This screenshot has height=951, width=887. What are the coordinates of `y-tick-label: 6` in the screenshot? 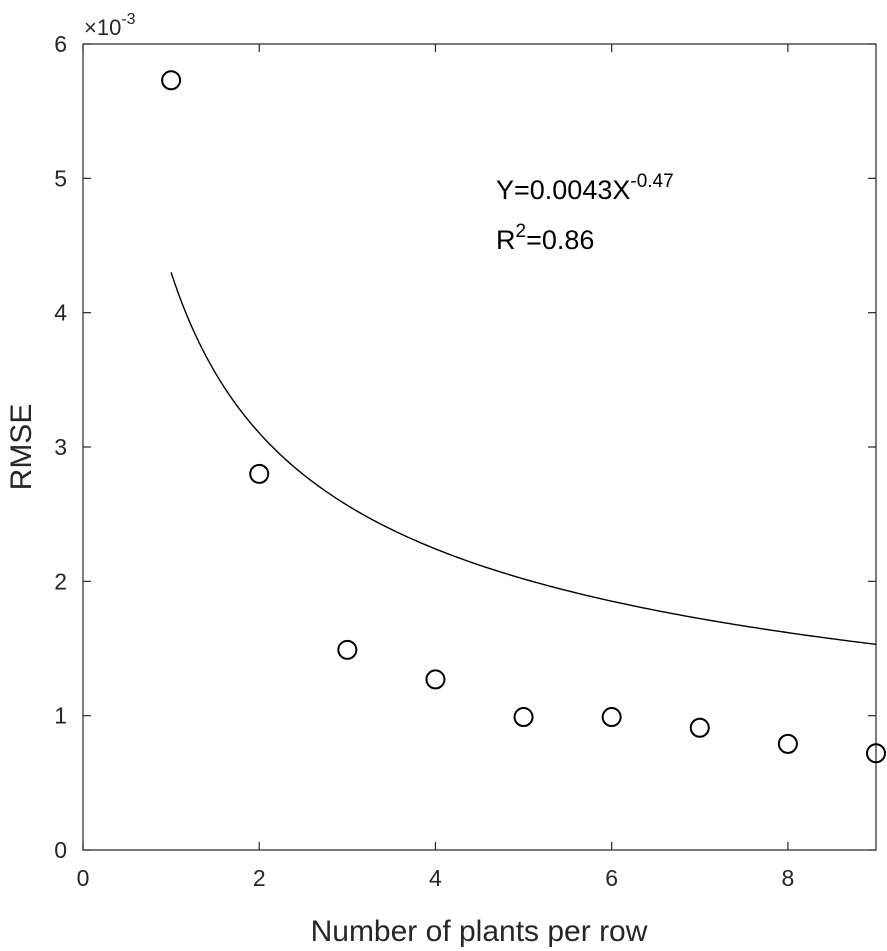 It's located at (60, 44).